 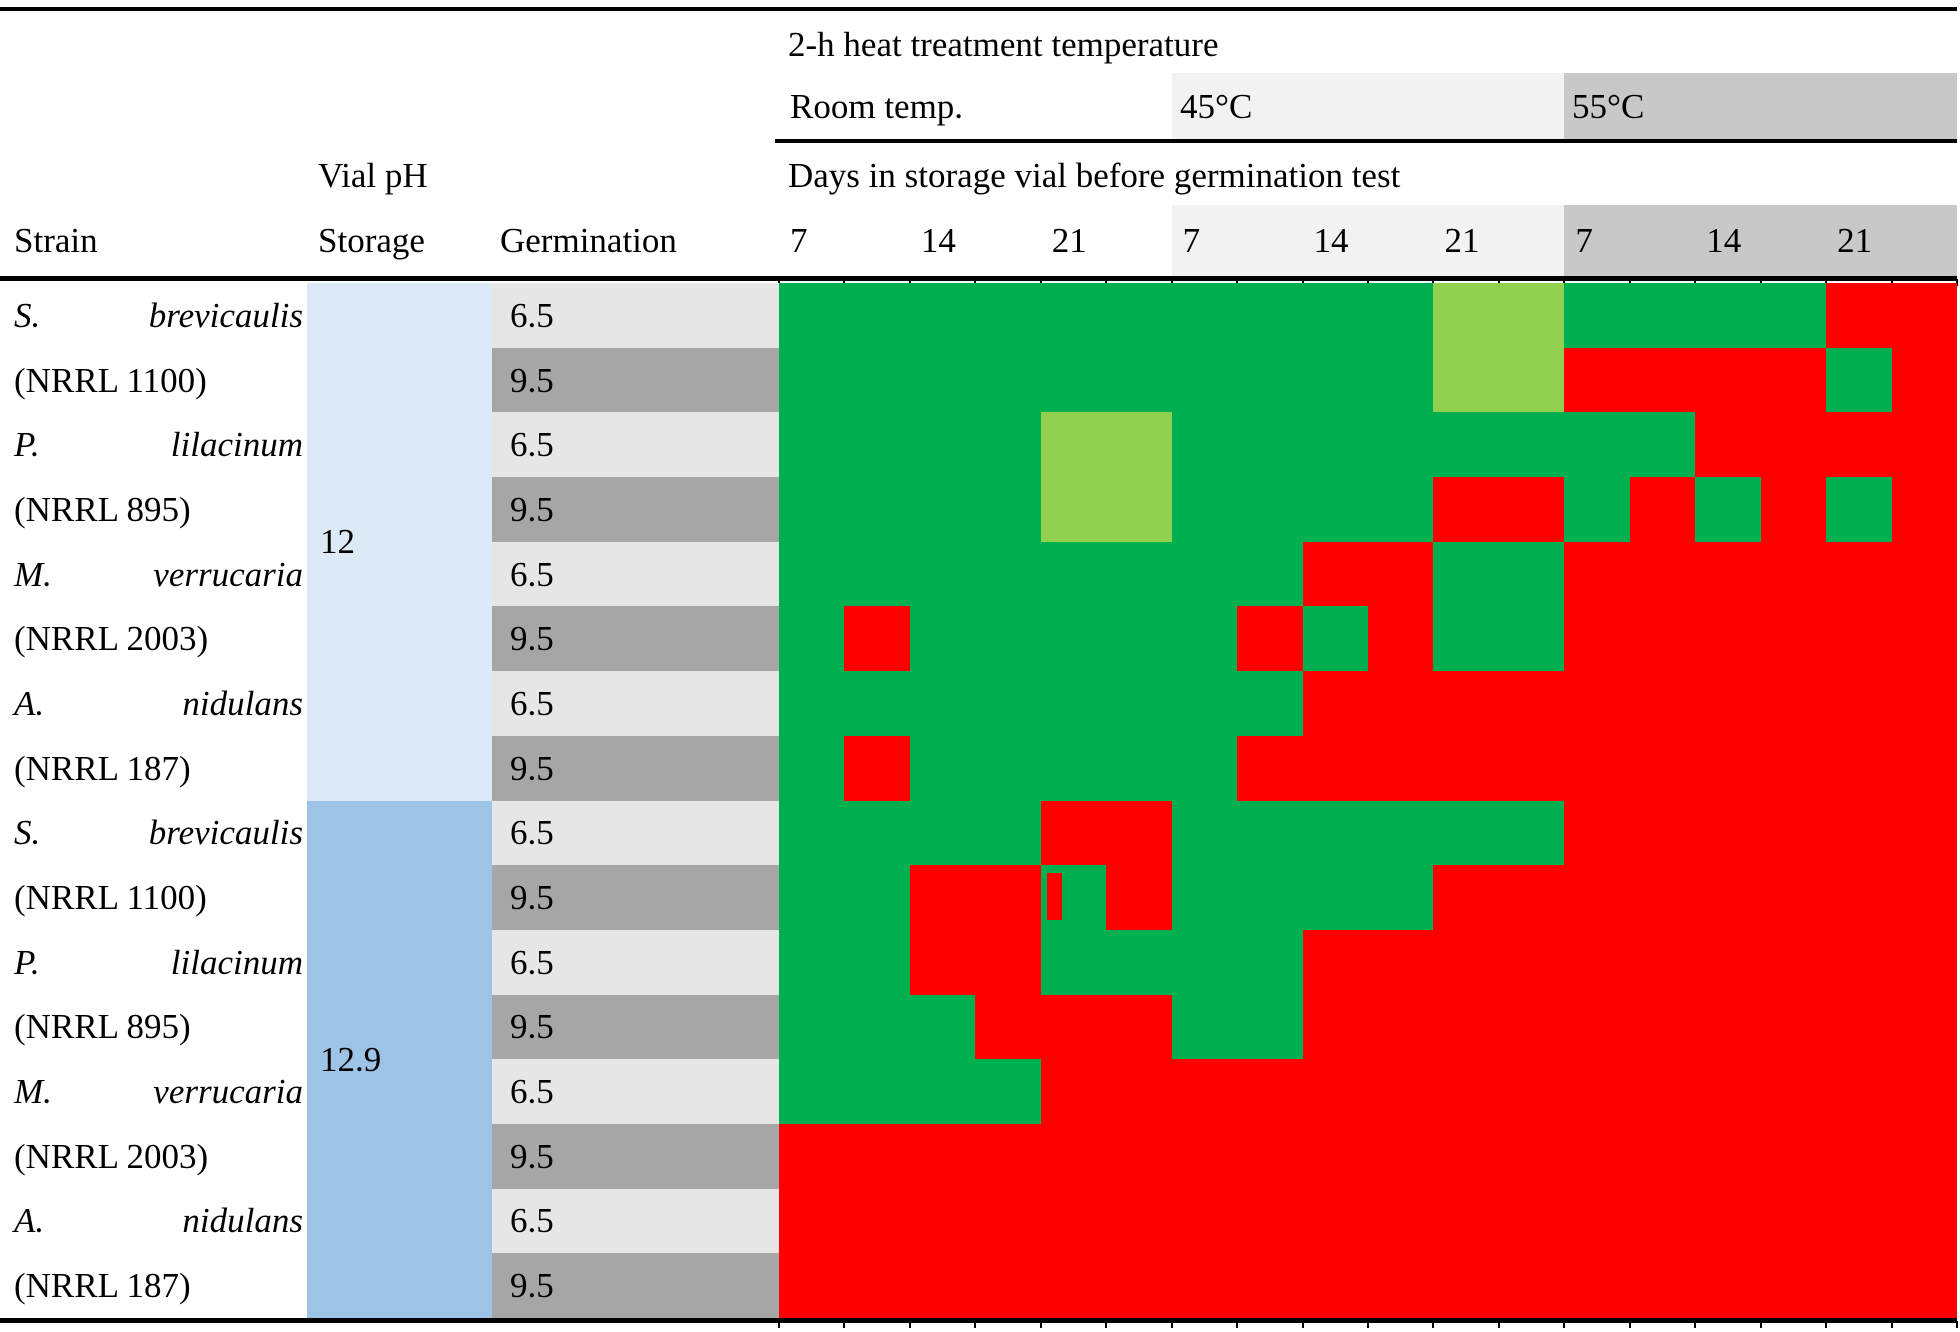 What do you see at coordinates (399, 542) in the screenshot?
I see `storage-block-ph12: 12` at bounding box center [399, 542].